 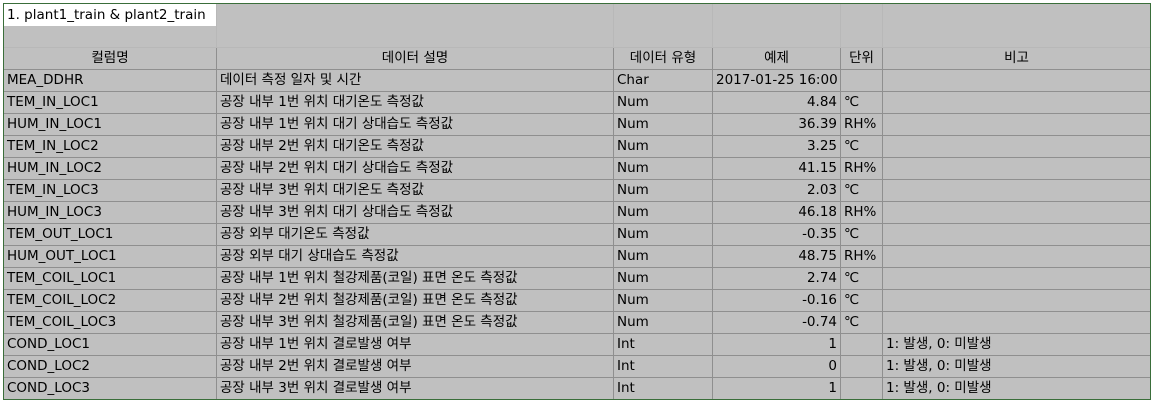 What do you see at coordinates (110, 213) in the screenshot?
I see `cell-column-name: HUM_IN_LOC3` at bounding box center [110, 213].